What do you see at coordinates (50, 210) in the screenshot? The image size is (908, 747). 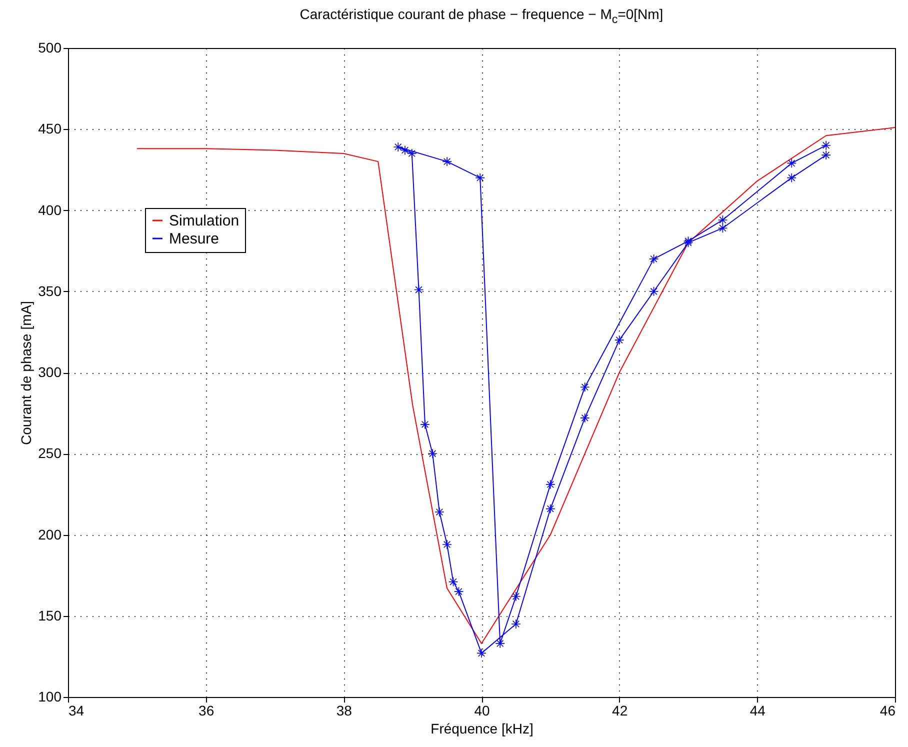 I see `y-tick-label: 400` at bounding box center [50, 210].